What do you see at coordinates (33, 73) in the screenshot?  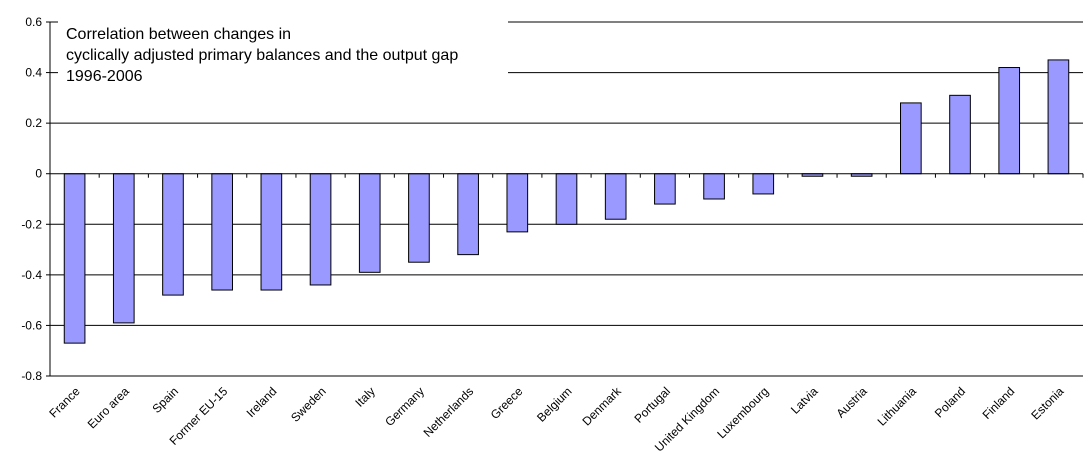 I see `y-tick-label: 0.4` at bounding box center [33, 73].